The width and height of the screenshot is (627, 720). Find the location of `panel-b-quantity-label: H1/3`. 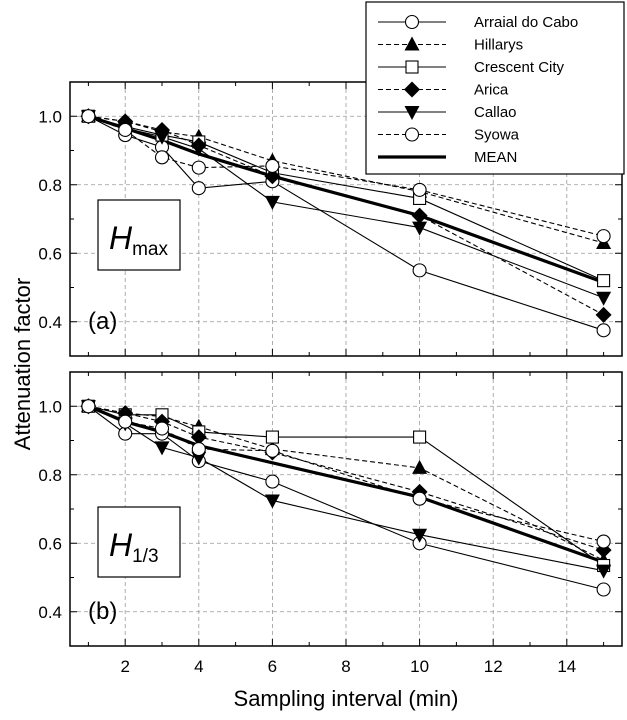

panel-b-quantity-label: H1/3 is located at coordinates (134, 547).